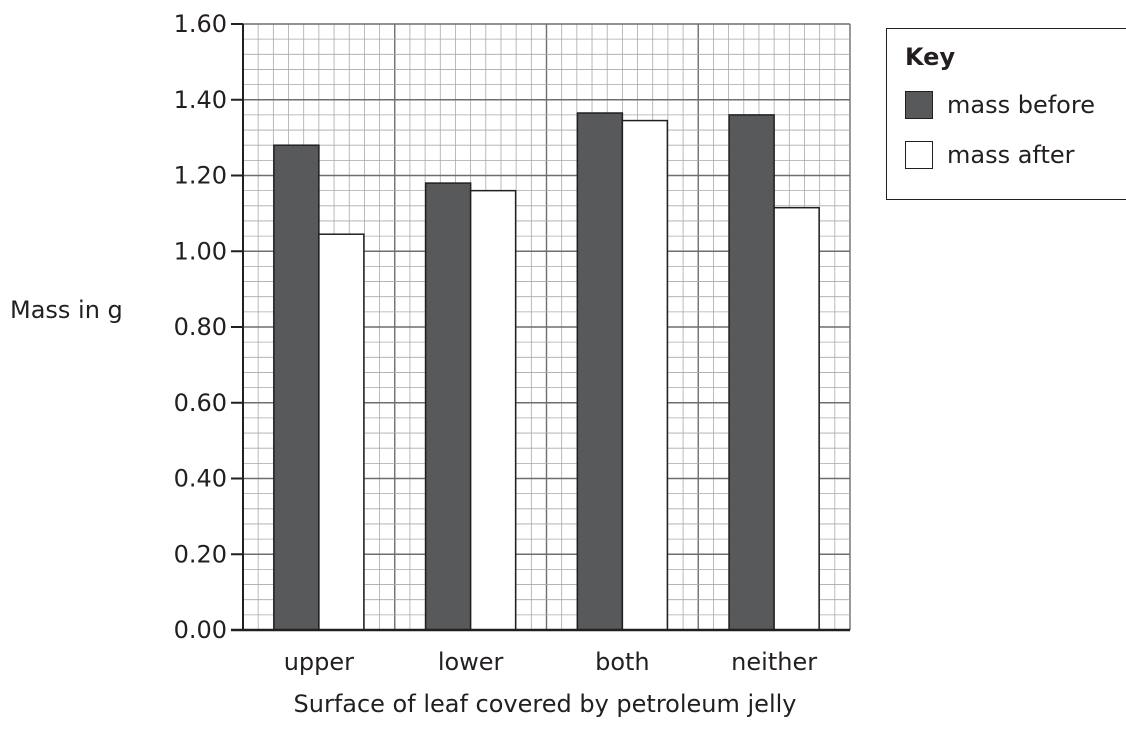  I want to click on y-tick-label: 1.20, so click(200, 176).